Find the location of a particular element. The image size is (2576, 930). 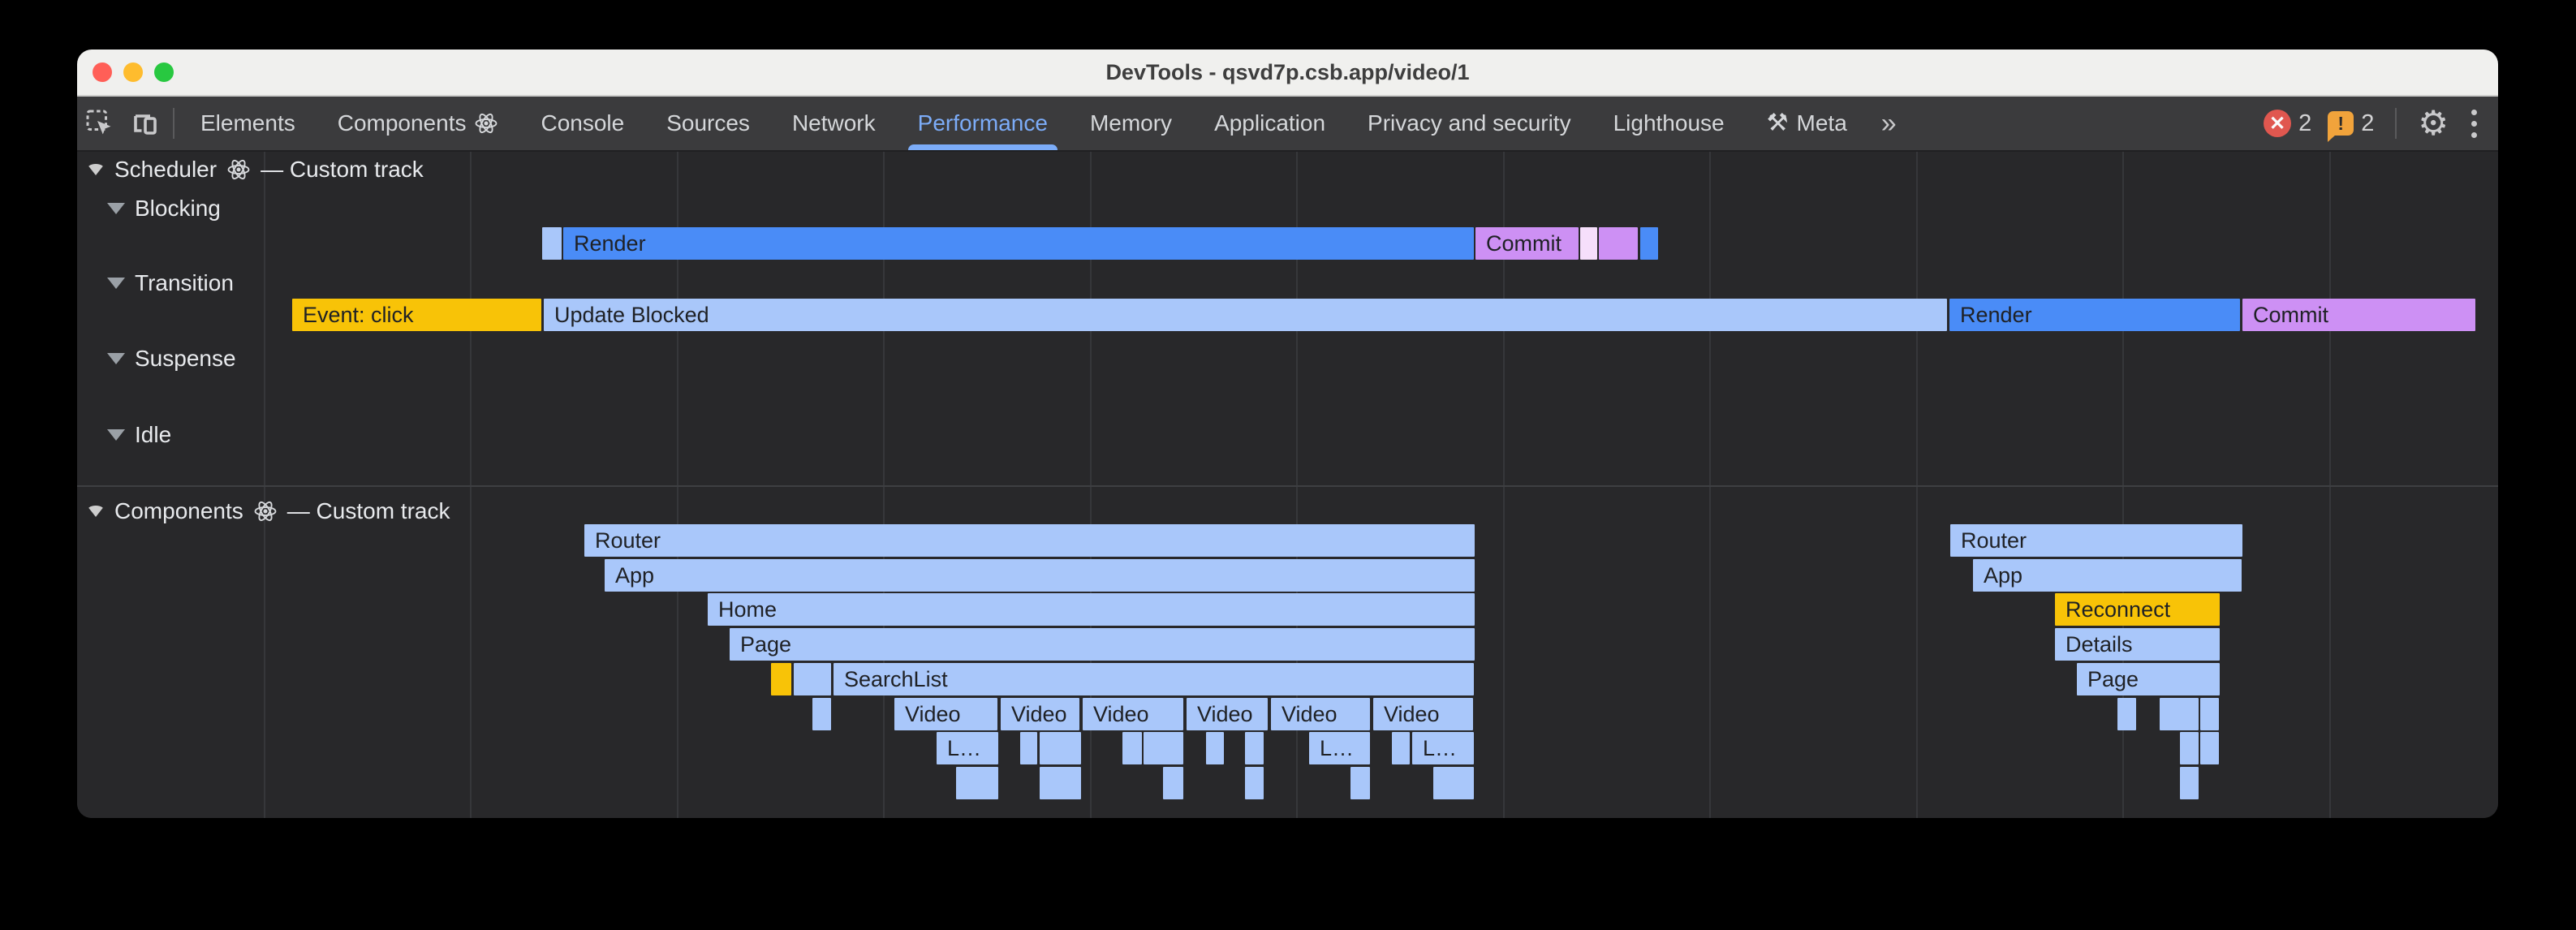

bar-label: SearchList is located at coordinates (896, 679).